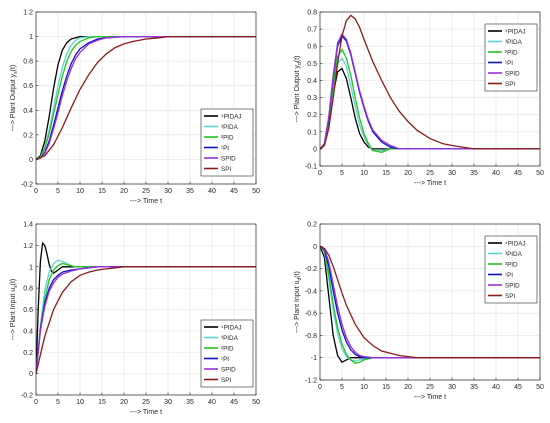 This screenshot has height=423, width=550. What do you see at coordinates (311, 291) in the screenshot?
I see `y-tick-label: -0.4` at bounding box center [311, 291].